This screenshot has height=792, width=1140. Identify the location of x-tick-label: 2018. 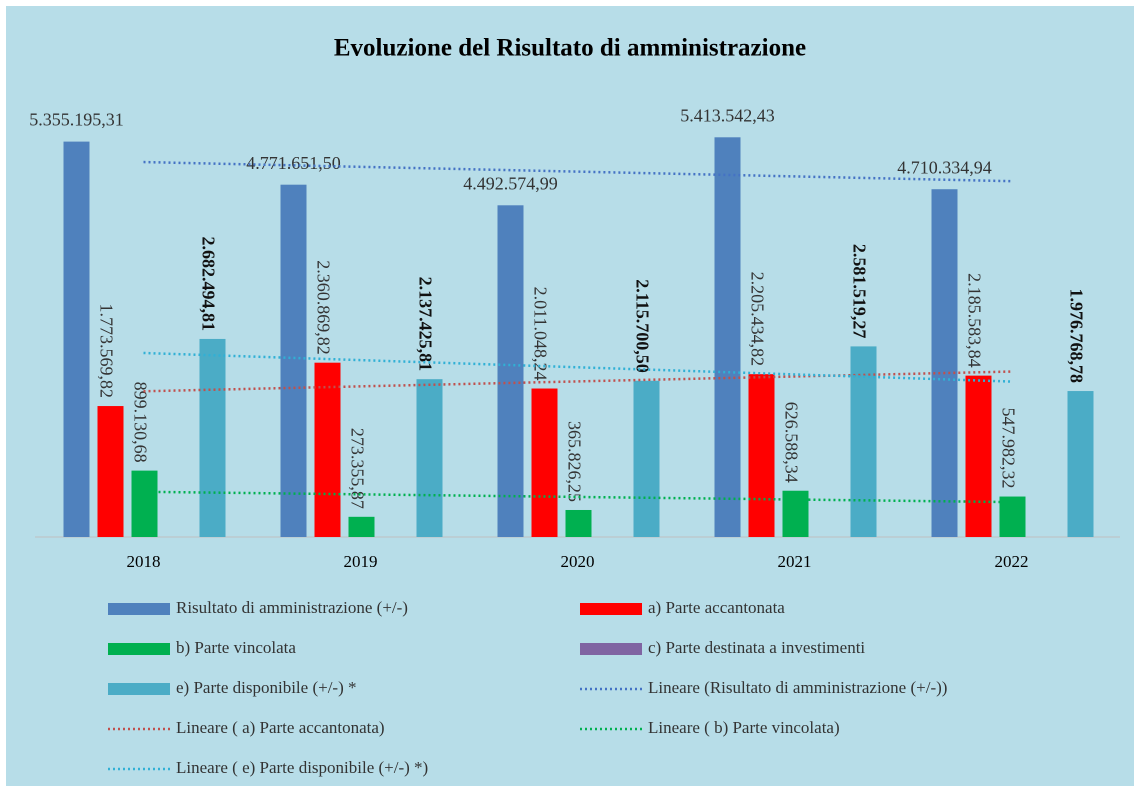
(144, 561).